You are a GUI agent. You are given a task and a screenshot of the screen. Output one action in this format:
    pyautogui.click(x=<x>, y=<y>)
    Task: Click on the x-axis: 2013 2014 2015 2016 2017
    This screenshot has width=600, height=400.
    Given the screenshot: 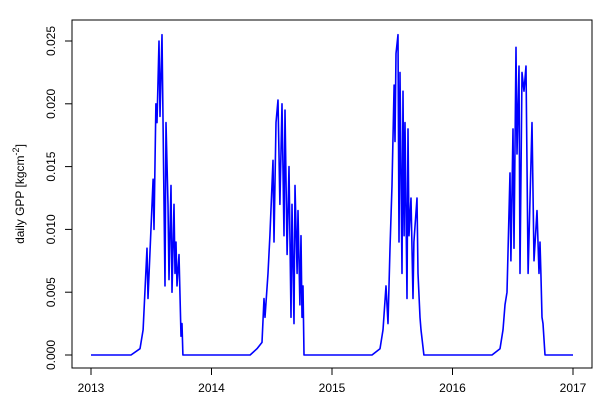 What is the action you would take?
    pyautogui.click(x=332, y=381)
    